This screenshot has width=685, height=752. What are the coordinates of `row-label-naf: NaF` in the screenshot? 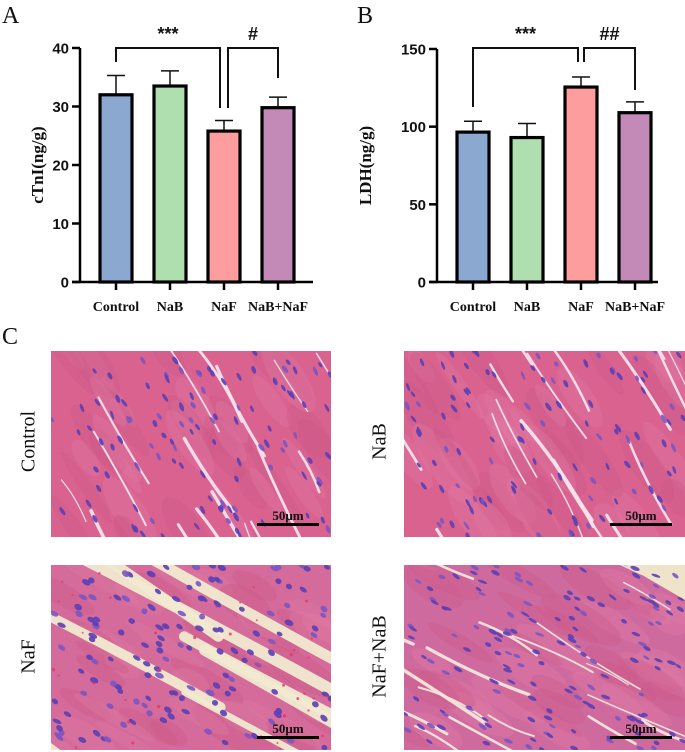 It's located at (28, 656).